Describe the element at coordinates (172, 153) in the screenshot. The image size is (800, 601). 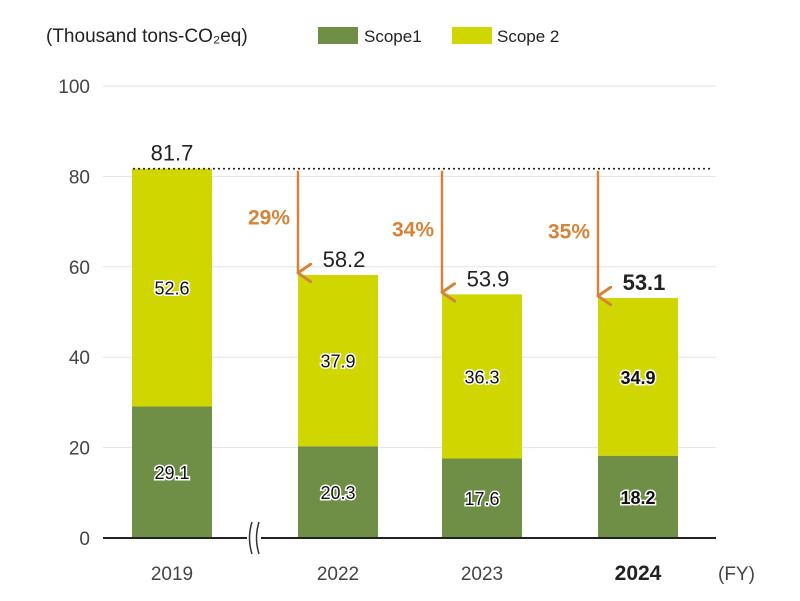
I see `total-label-2019: 81.7` at that location.